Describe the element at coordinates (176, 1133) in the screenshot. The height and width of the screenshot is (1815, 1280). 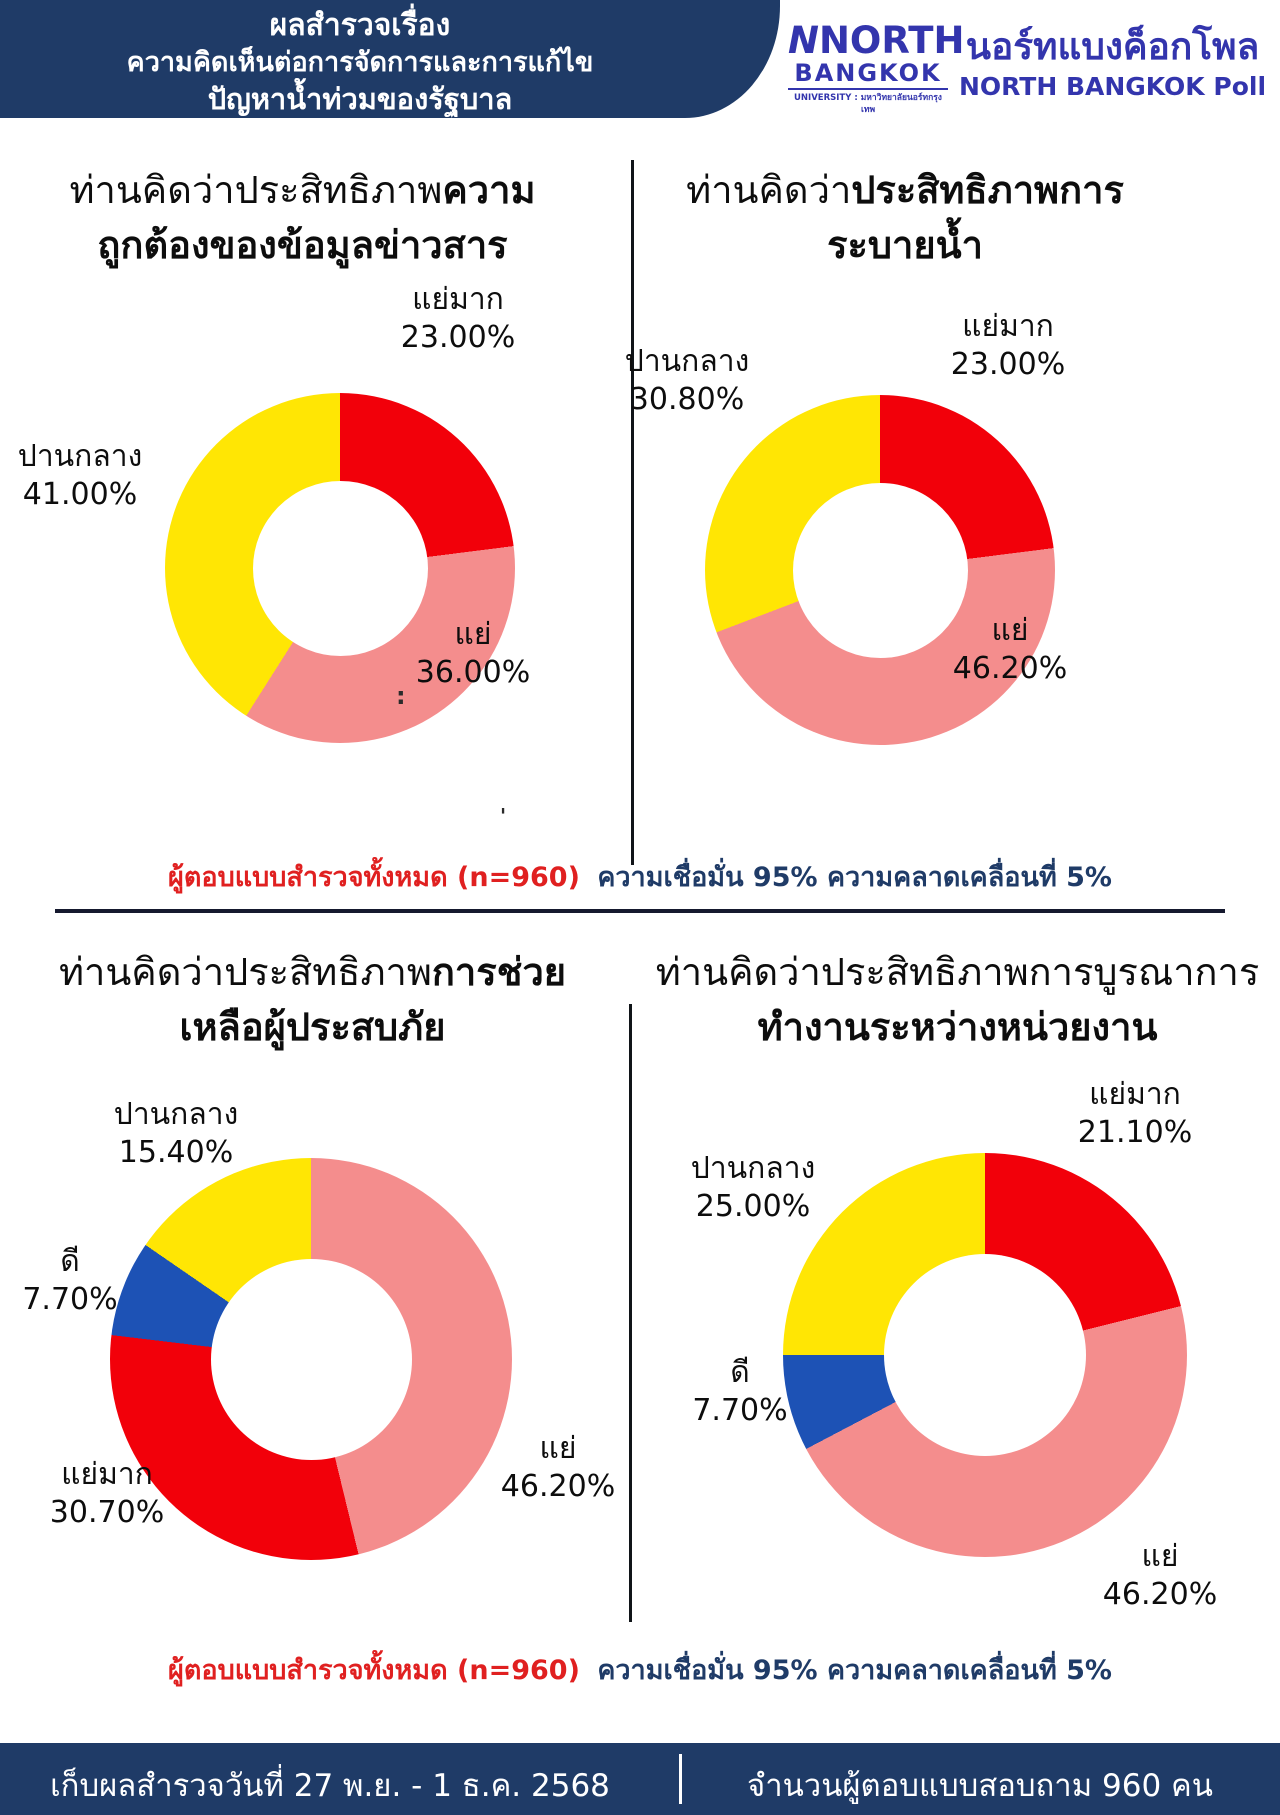
I see `segment-label-moderate: ปานกลาง 15.40%` at that location.